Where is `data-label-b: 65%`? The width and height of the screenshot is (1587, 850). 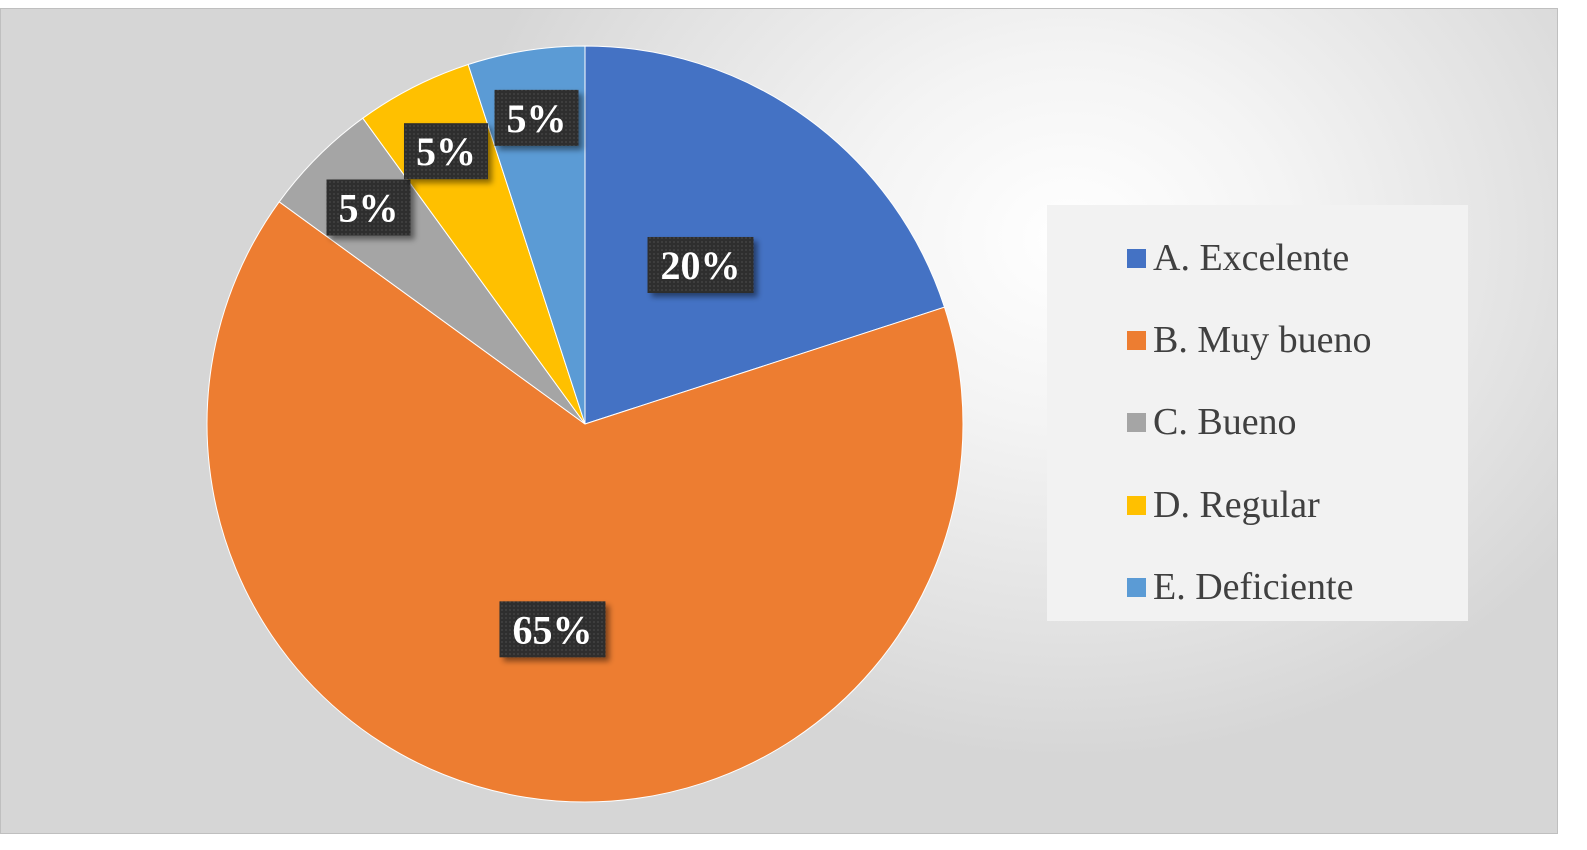 data-label-b: 65% is located at coordinates (552, 629).